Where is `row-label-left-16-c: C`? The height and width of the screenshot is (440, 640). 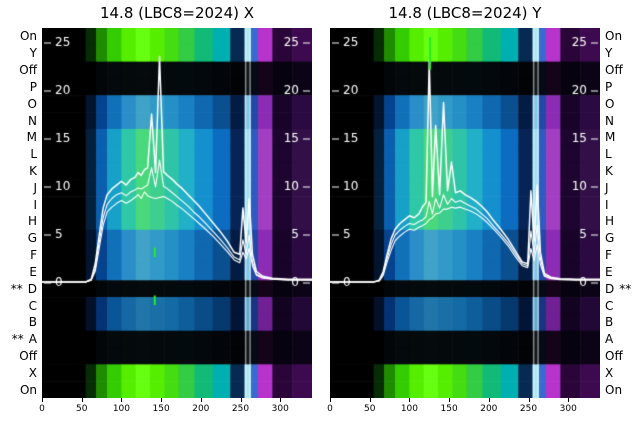 row-label-left-16-c: C is located at coordinates (18, 306).